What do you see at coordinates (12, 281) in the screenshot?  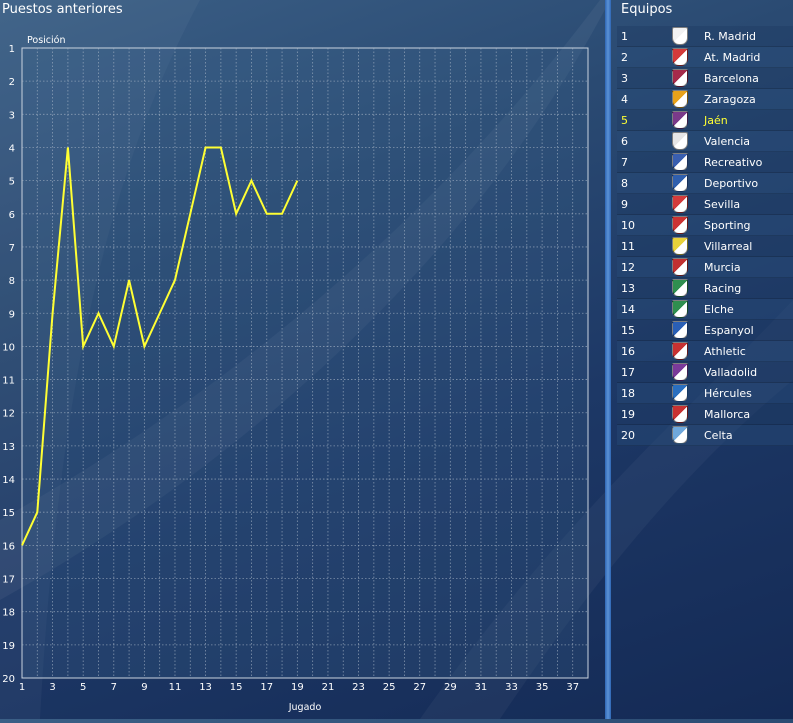 I see `y-tick-label: 8` at bounding box center [12, 281].